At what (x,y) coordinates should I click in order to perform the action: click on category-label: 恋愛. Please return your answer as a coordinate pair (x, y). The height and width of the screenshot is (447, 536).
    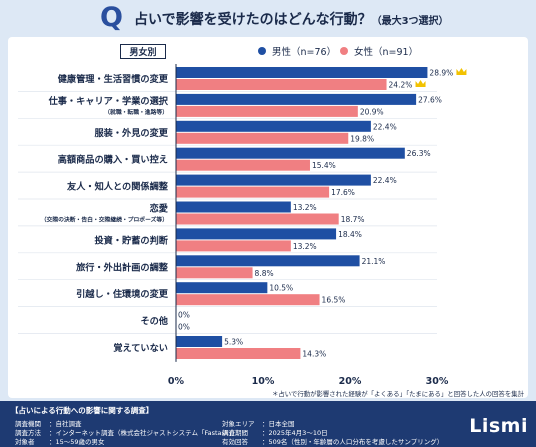
    Looking at the image, I should click on (159, 209).